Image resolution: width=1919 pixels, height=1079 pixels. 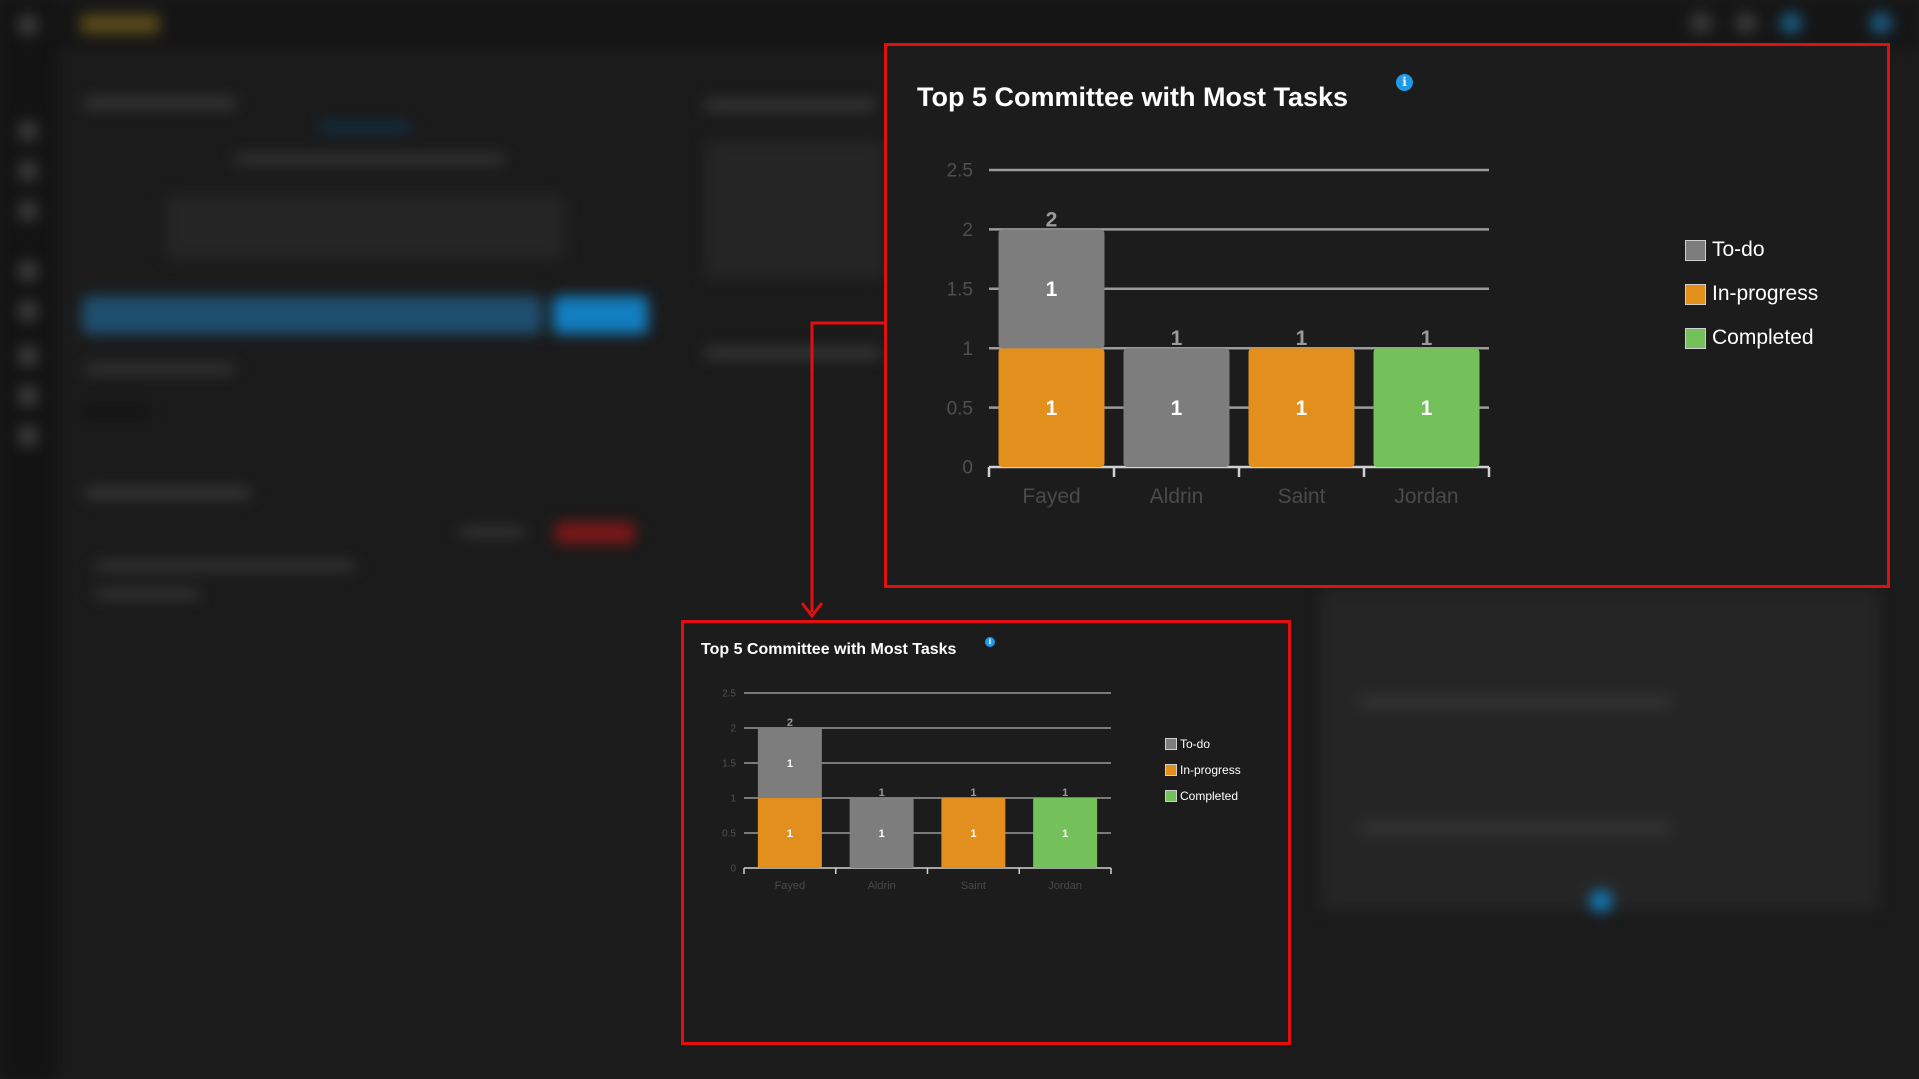 What do you see at coordinates (595, 533) in the screenshot?
I see `red-button` at bounding box center [595, 533].